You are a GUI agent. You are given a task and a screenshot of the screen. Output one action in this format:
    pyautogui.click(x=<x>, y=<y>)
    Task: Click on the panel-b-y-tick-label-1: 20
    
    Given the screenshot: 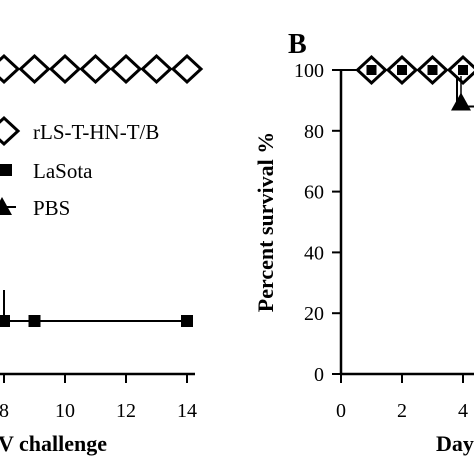 What is the action you would take?
    pyautogui.click(x=314, y=314)
    